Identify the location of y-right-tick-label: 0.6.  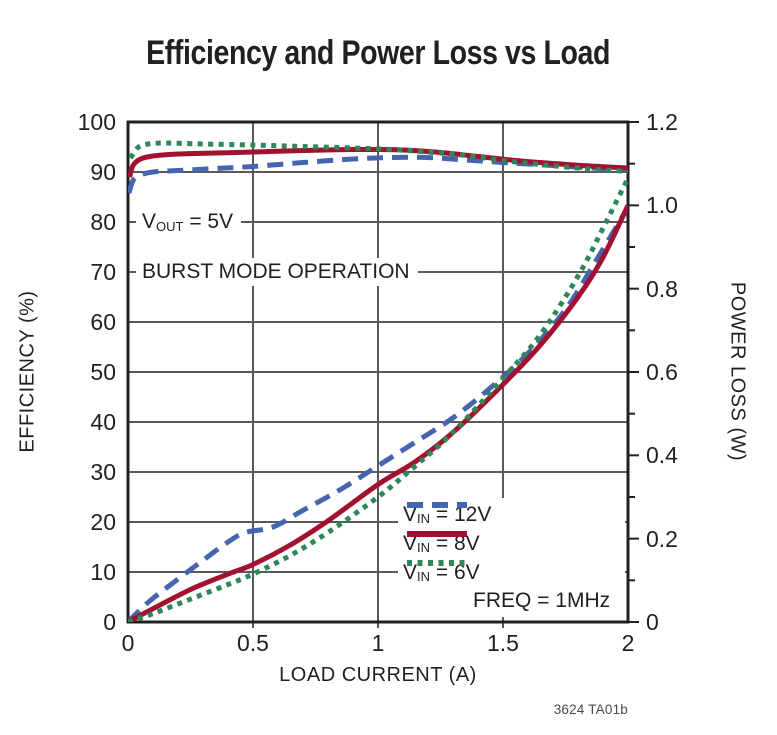
(662, 372).